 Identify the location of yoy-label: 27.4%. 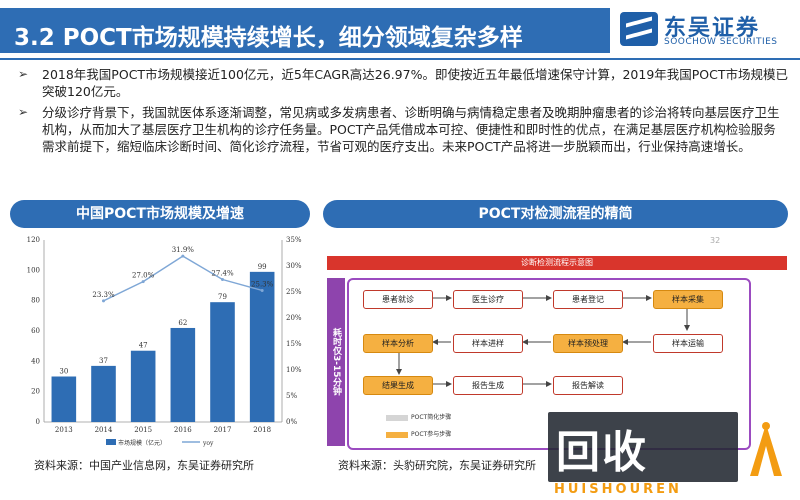
(222, 274).